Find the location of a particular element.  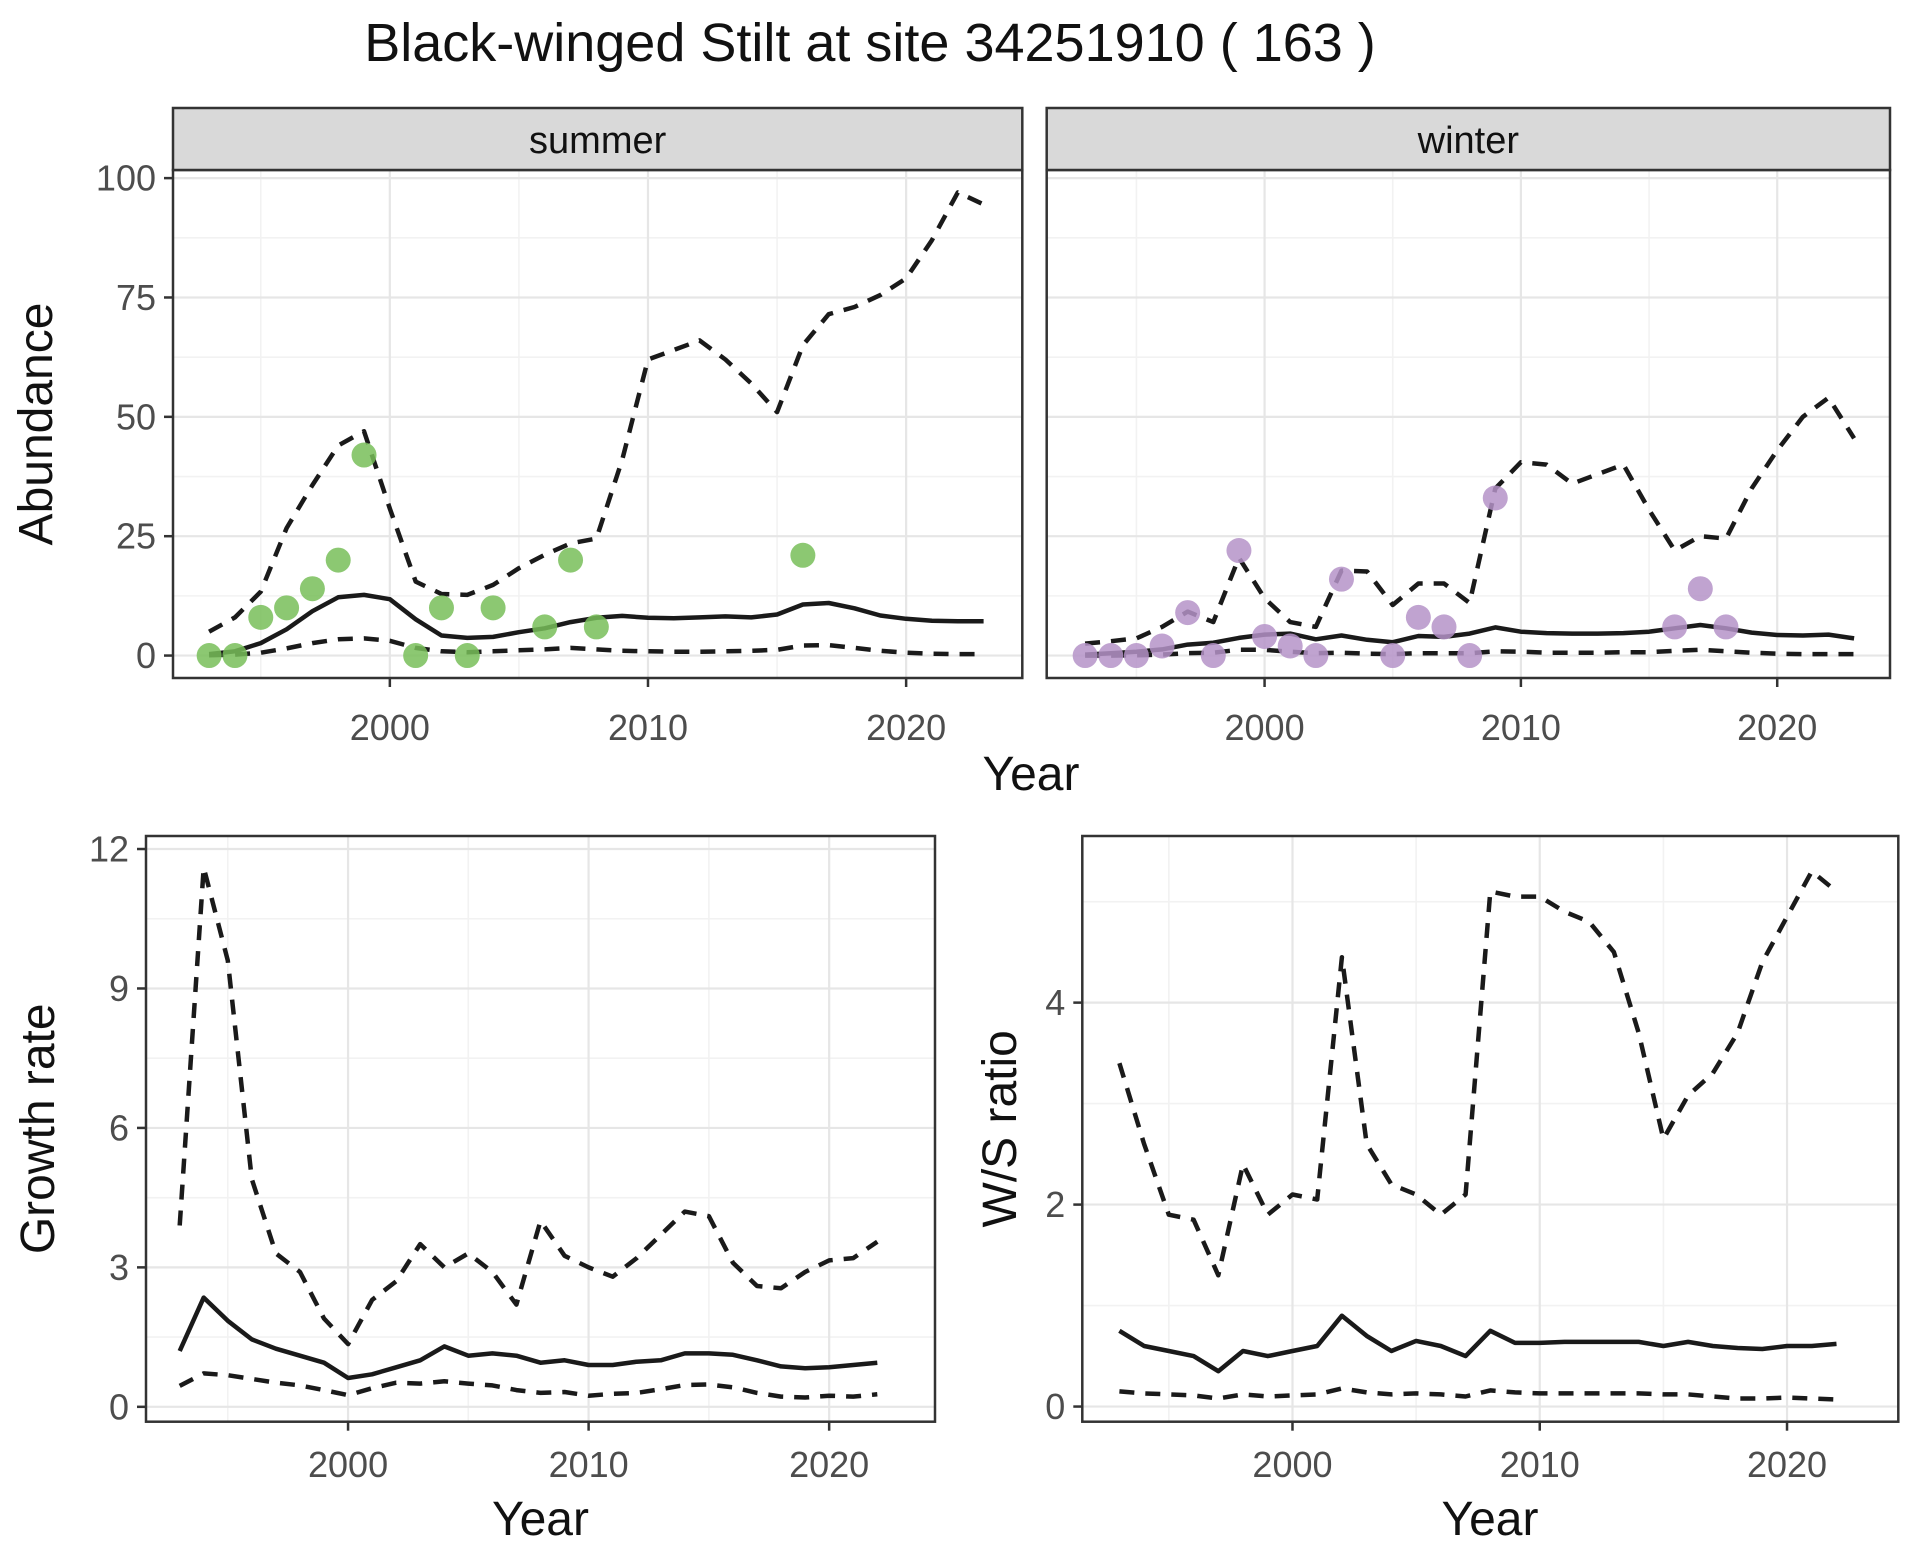

y-tick-label: 25 is located at coordinates (136, 536).